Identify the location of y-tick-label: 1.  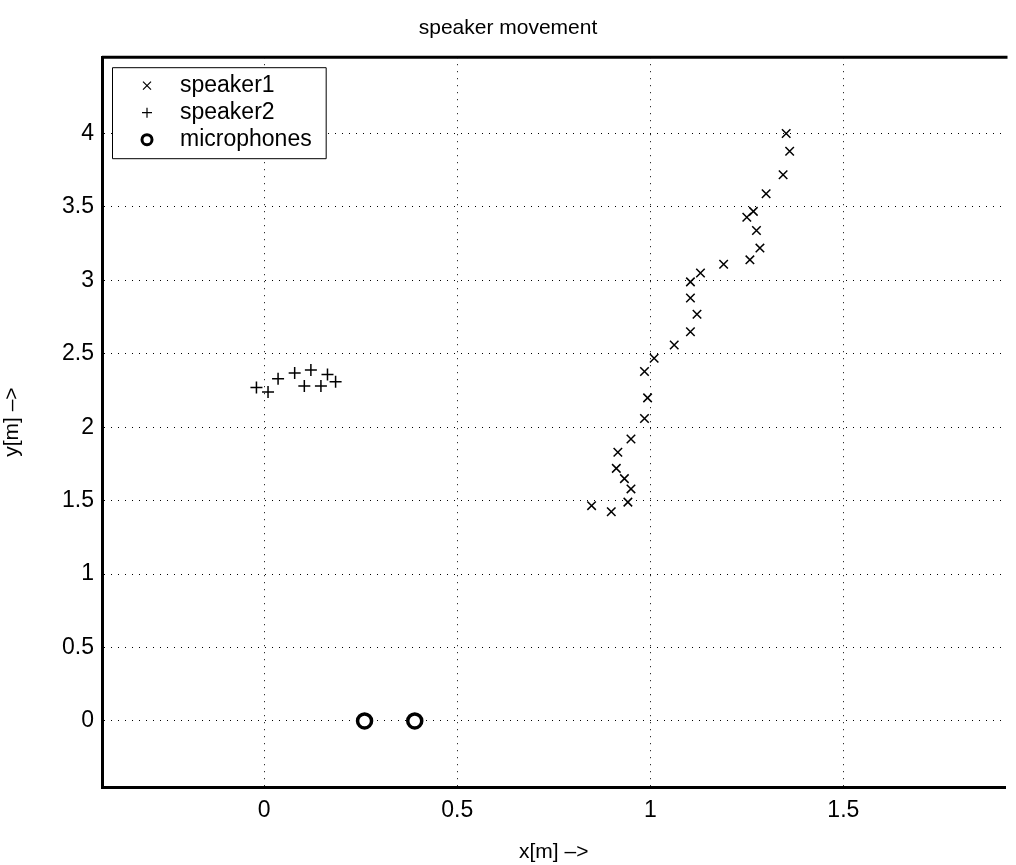
(87, 572).